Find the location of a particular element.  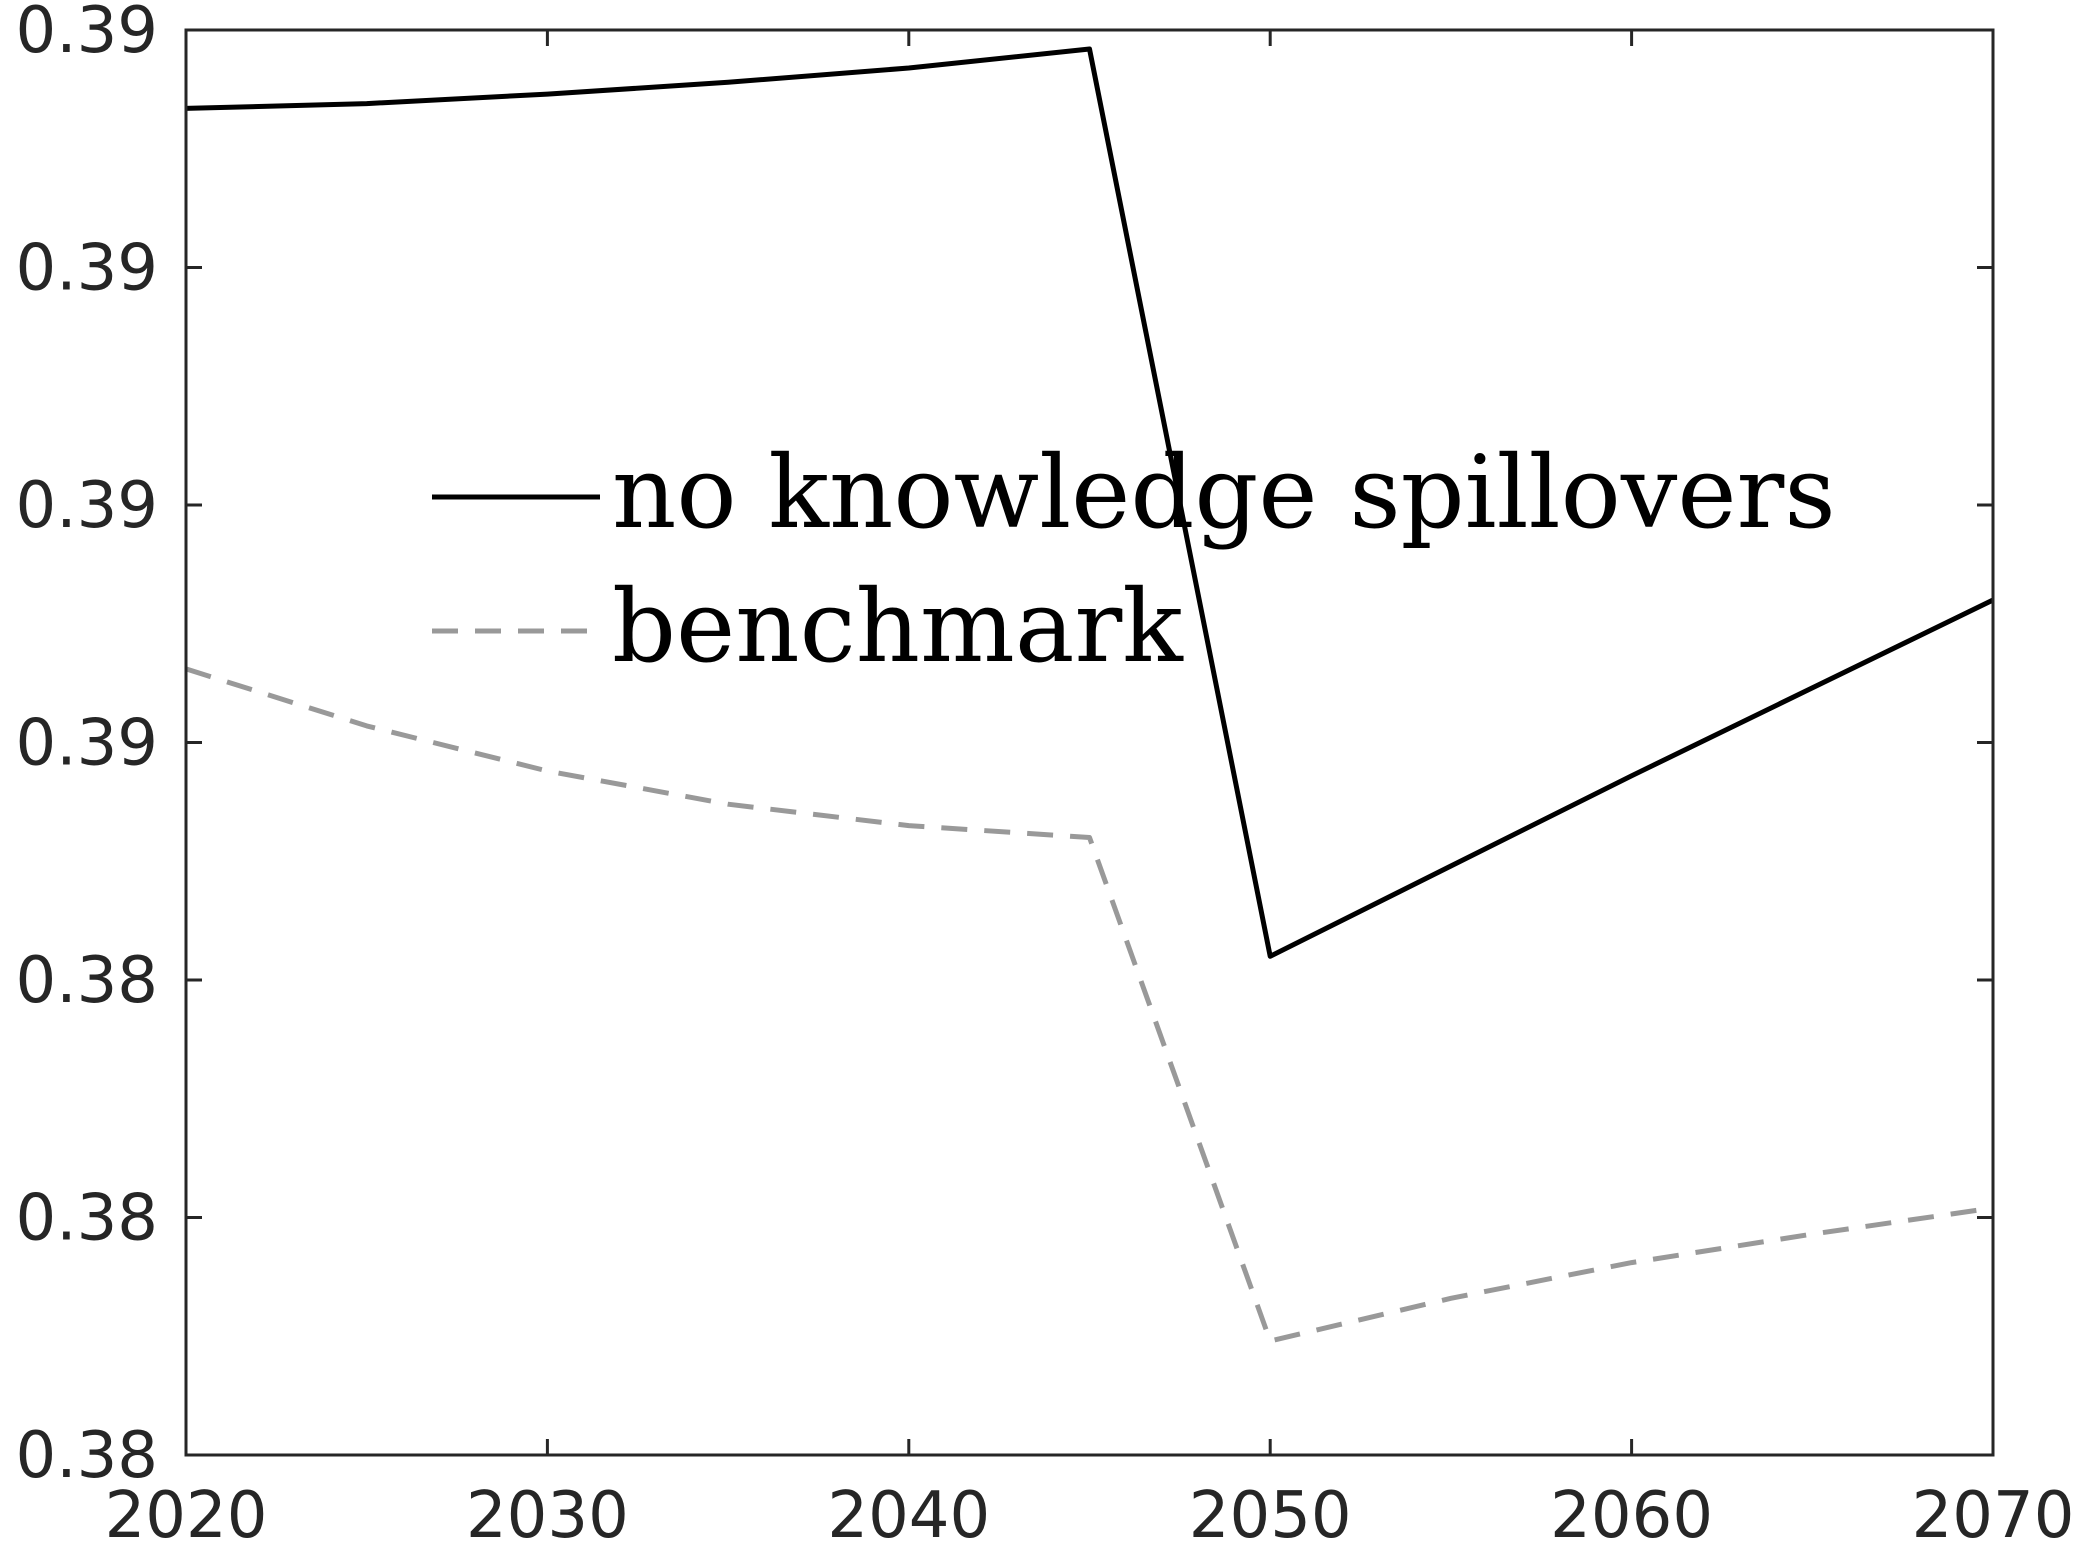

x-tick-label: 2050 is located at coordinates (1270, 1516).